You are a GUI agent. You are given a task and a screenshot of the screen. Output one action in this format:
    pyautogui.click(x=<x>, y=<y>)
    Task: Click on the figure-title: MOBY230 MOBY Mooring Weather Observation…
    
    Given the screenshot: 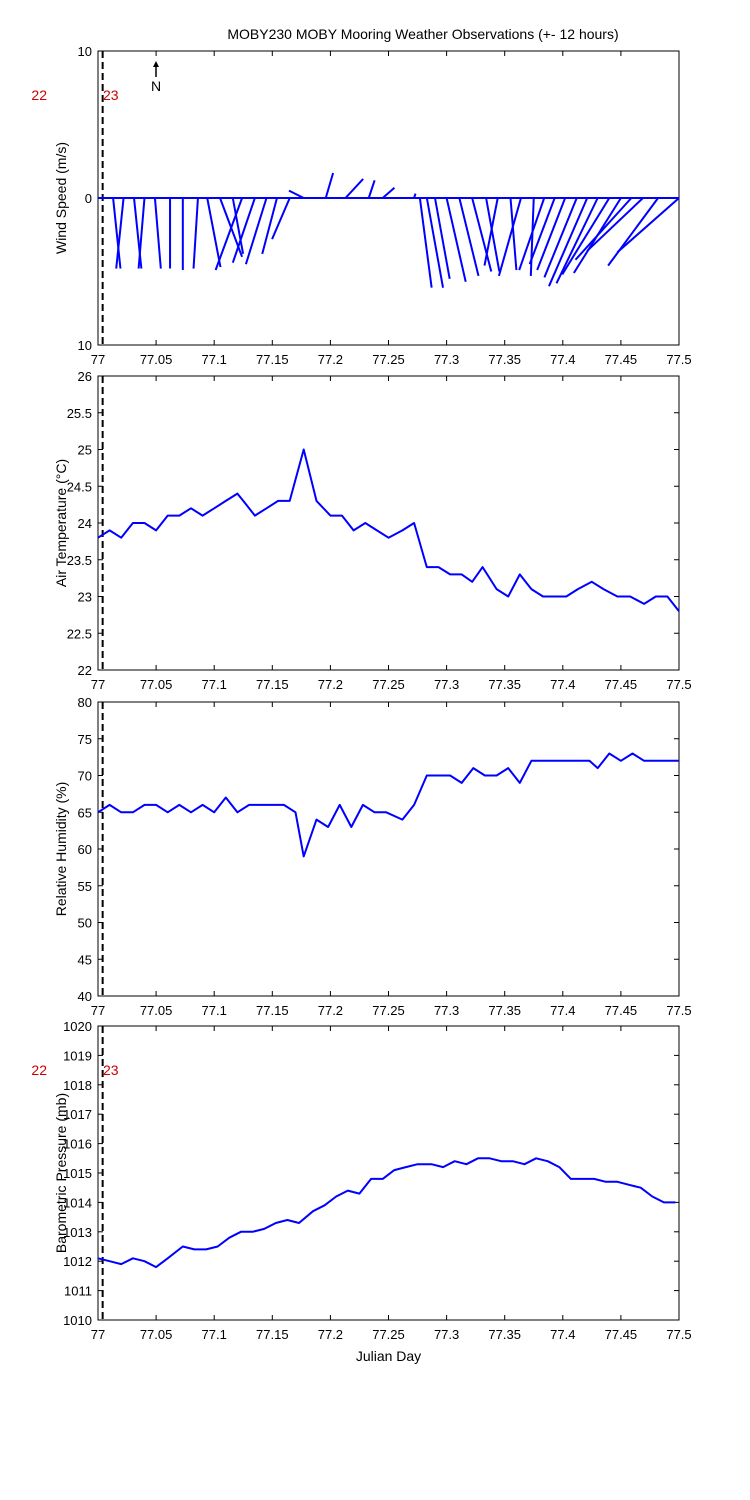 What is the action you would take?
    pyautogui.click(x=422, y=34)
    